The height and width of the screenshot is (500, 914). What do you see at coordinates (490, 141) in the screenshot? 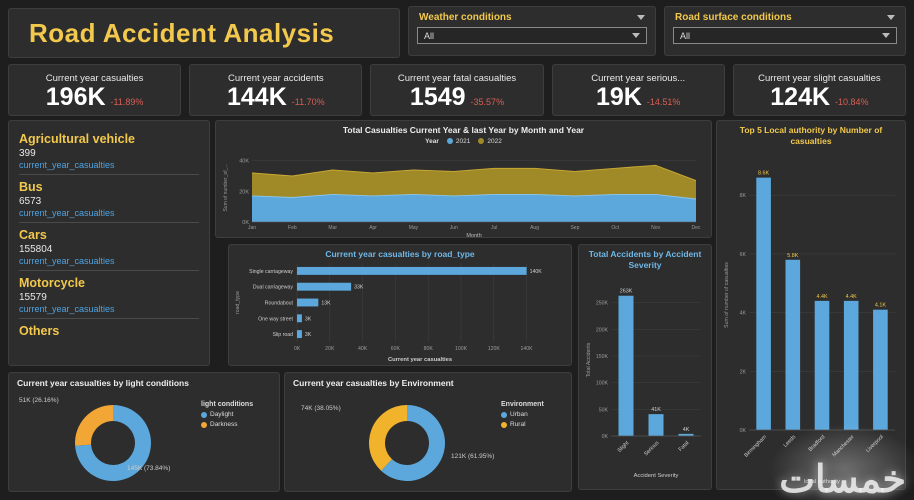
I see `legend-item-2022: 2022` at bounding box center [490, 141].